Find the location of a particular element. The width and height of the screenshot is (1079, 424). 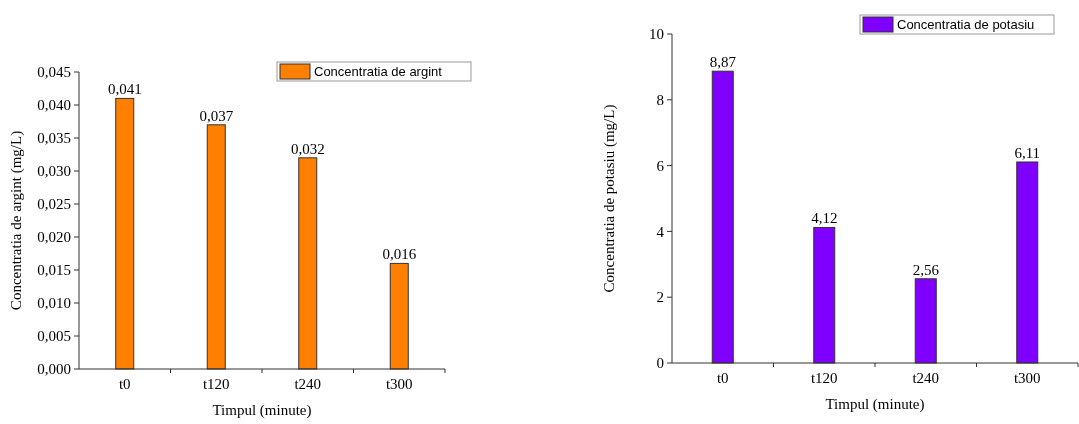

y-tick-label: 2 is located at coordinates (660, 297).